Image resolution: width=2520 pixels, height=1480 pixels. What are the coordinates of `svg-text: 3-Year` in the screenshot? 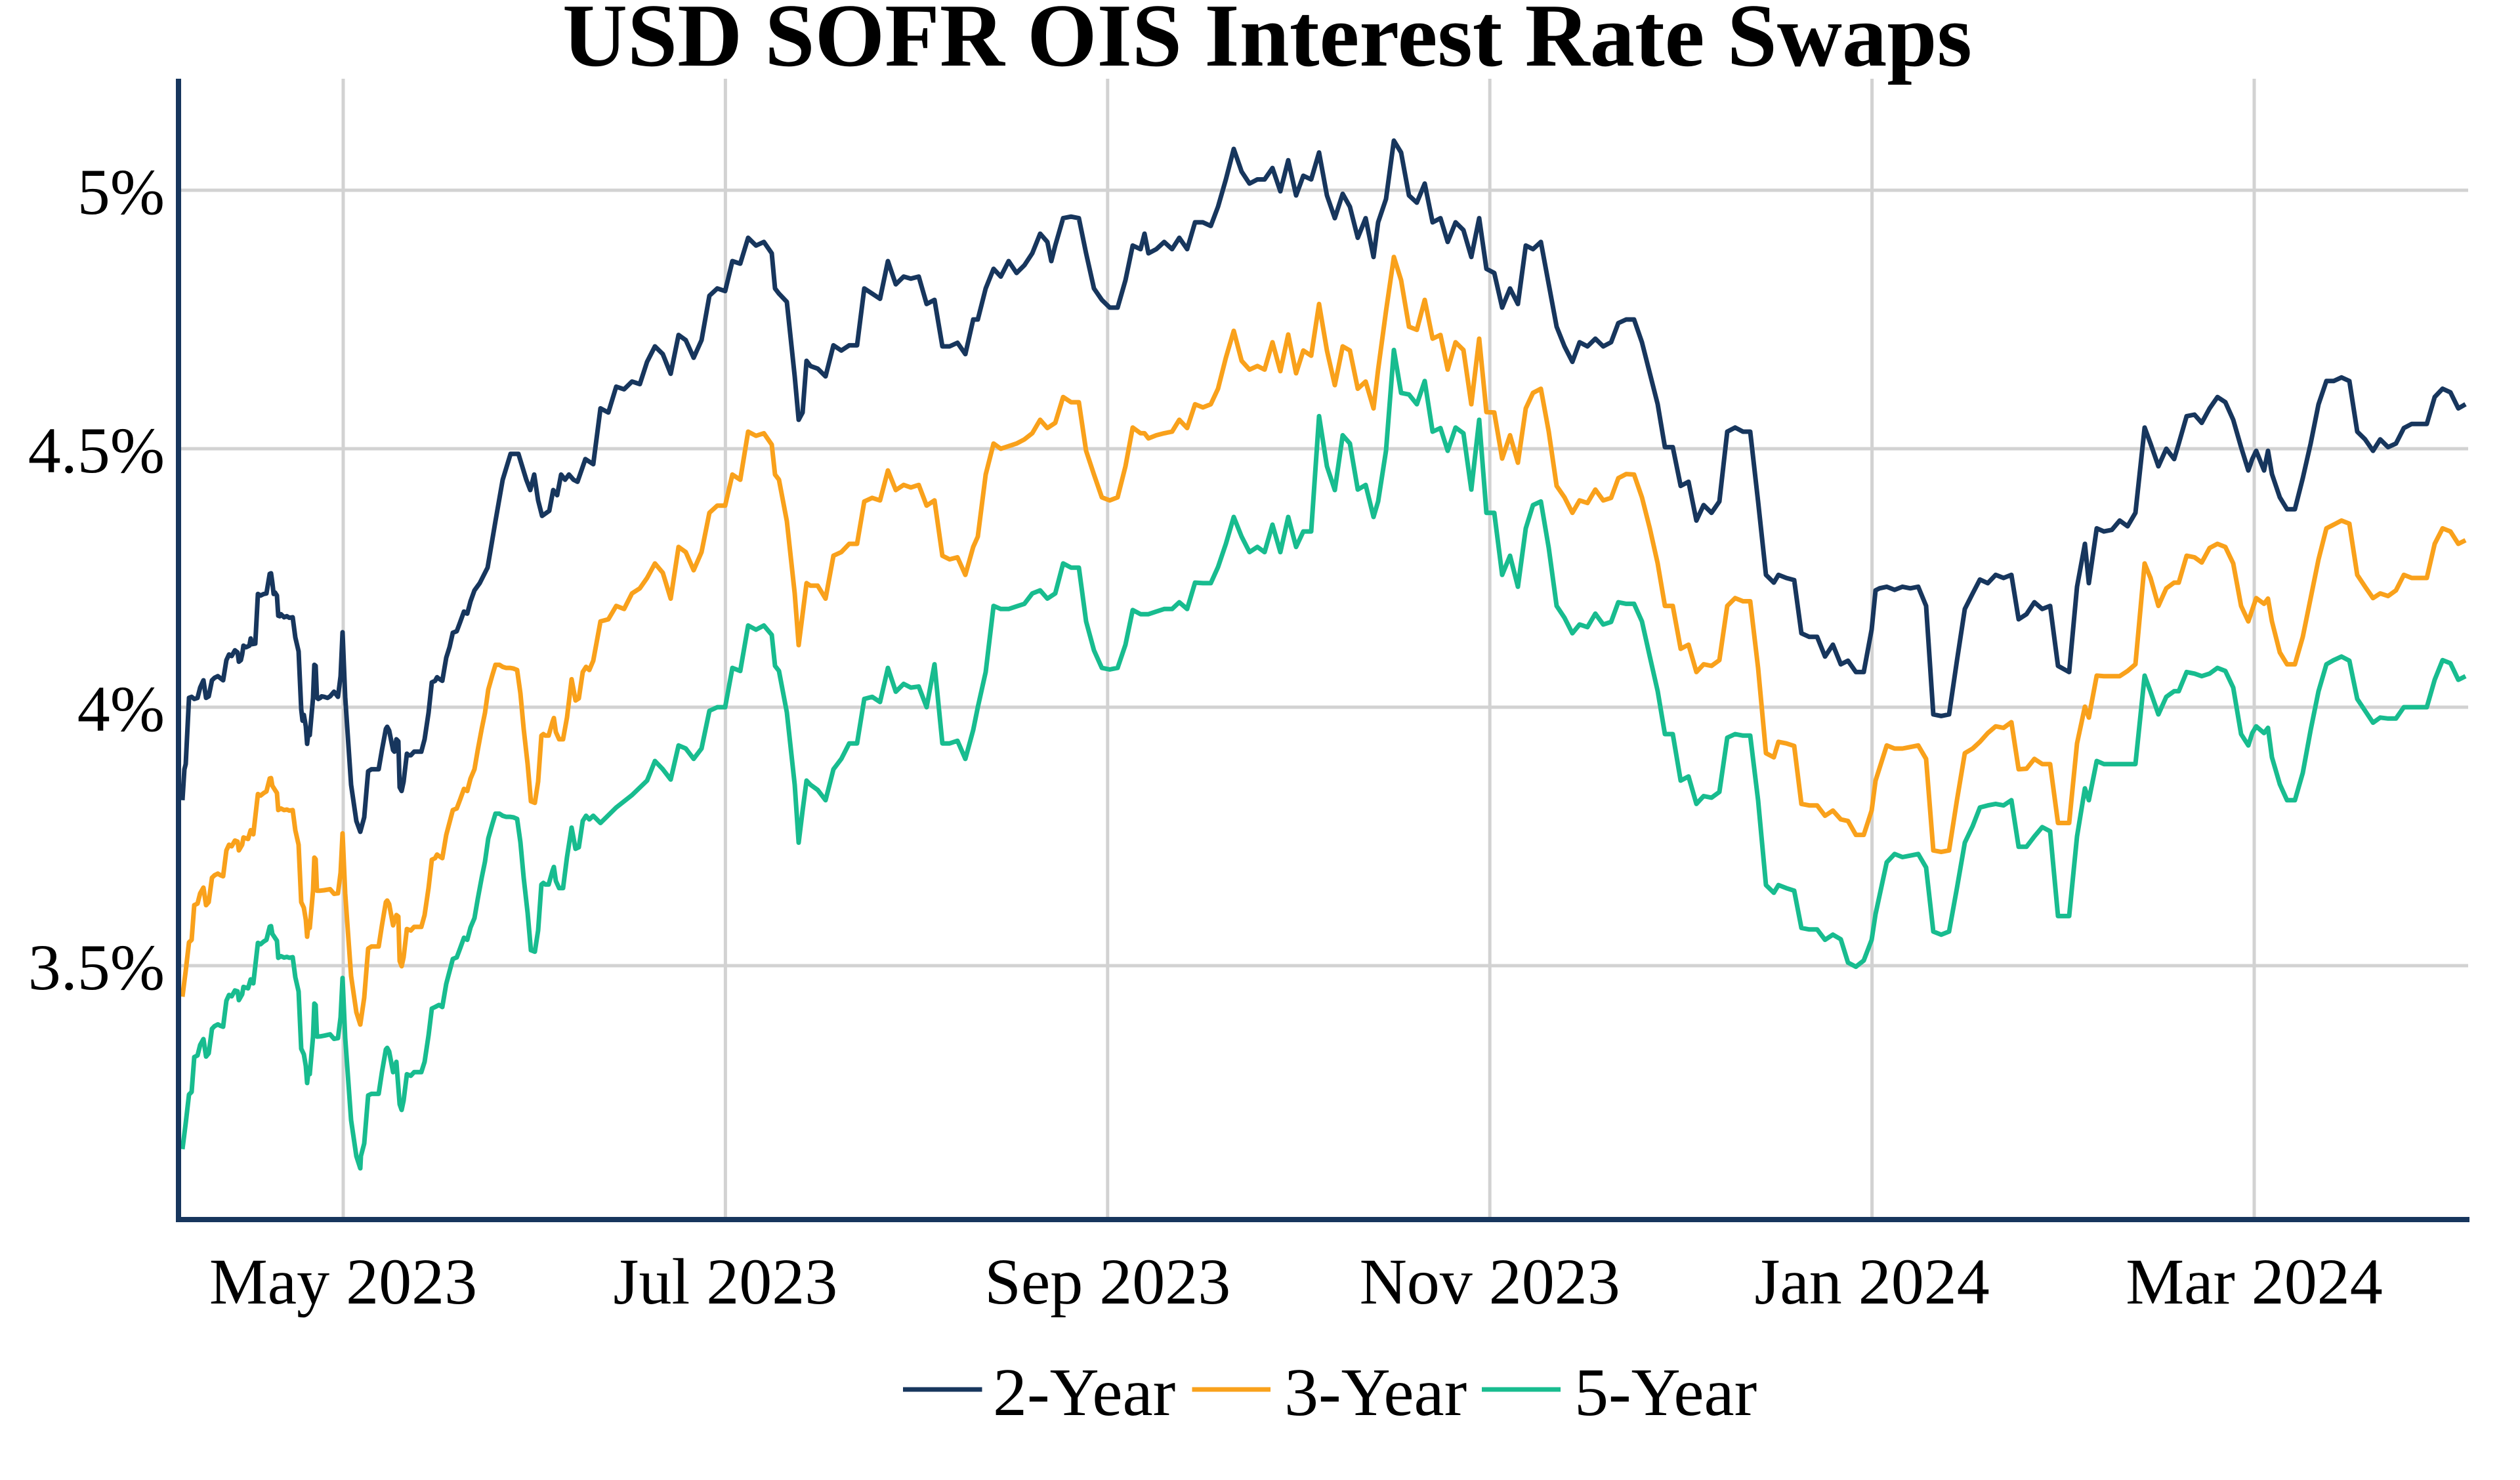 It's located at (1375, 1392).